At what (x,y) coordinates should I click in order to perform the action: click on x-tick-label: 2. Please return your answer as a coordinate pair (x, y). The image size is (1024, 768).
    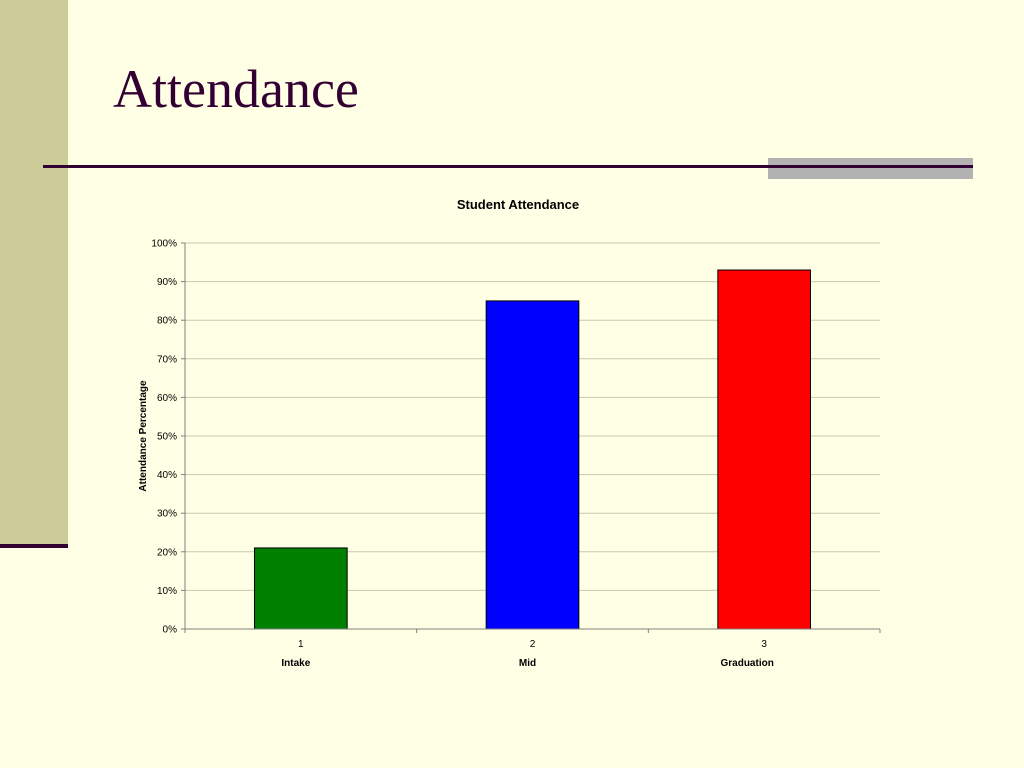
    Looking at the image, I should click on (533, 644).